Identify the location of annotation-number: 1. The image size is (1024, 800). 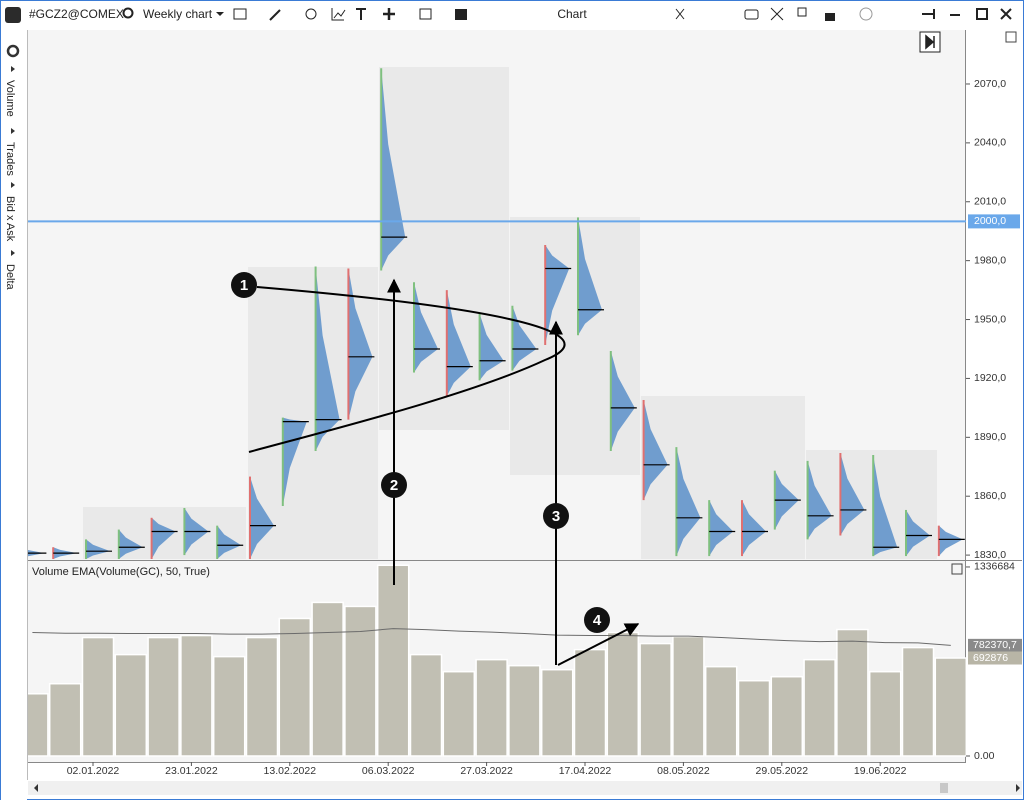
(244, 285).